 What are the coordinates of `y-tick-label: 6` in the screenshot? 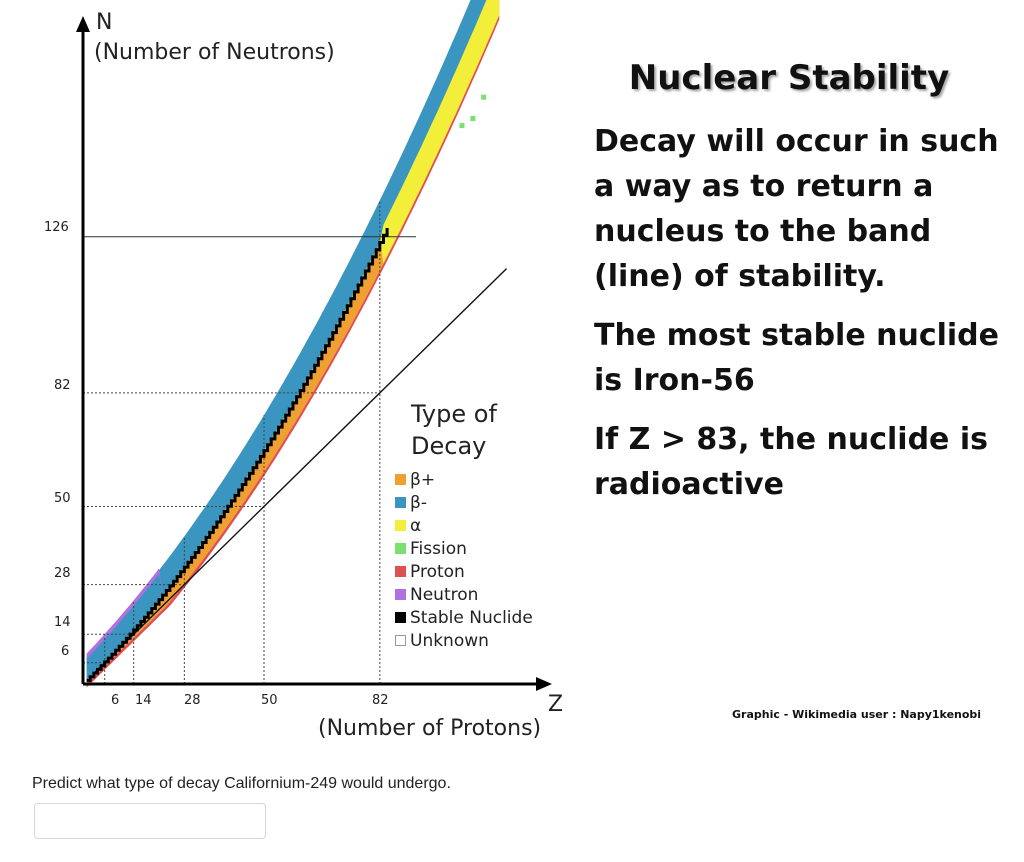 It's located at (65, 651).